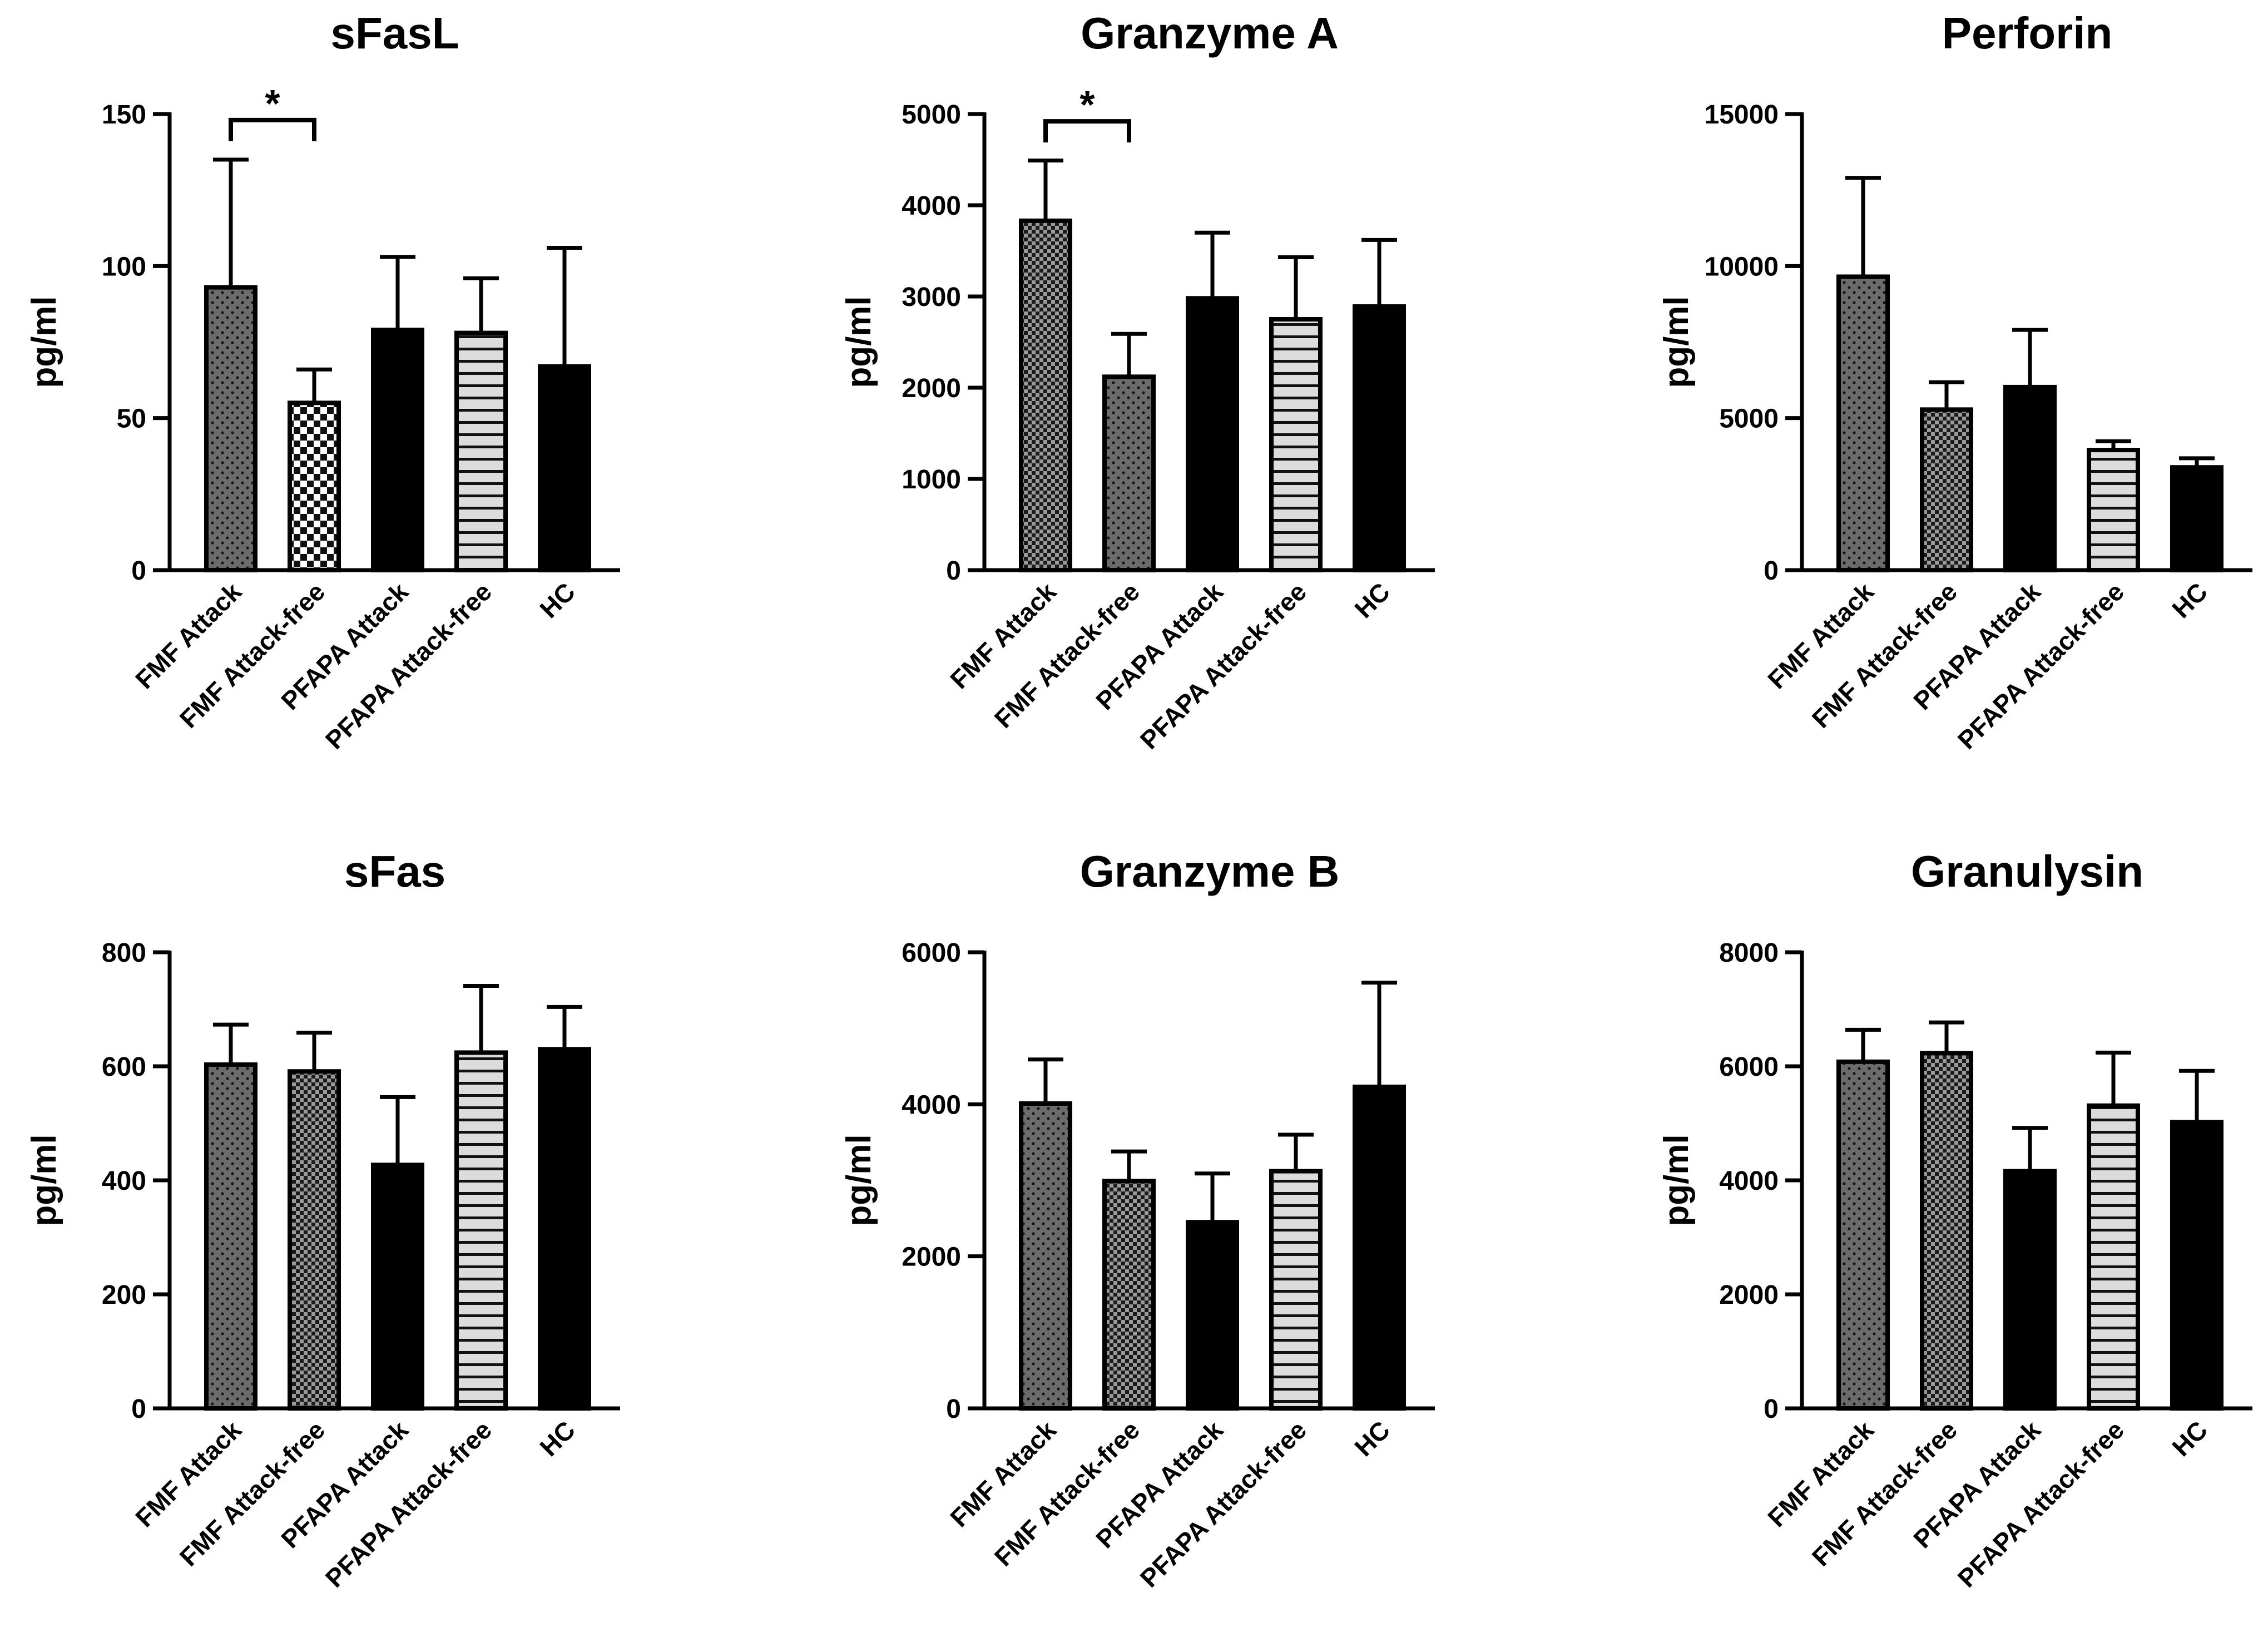  Describe the element at coordinates (124, 115) in the screenshot. I see `chart-0-ytick-label: 150` at that location.